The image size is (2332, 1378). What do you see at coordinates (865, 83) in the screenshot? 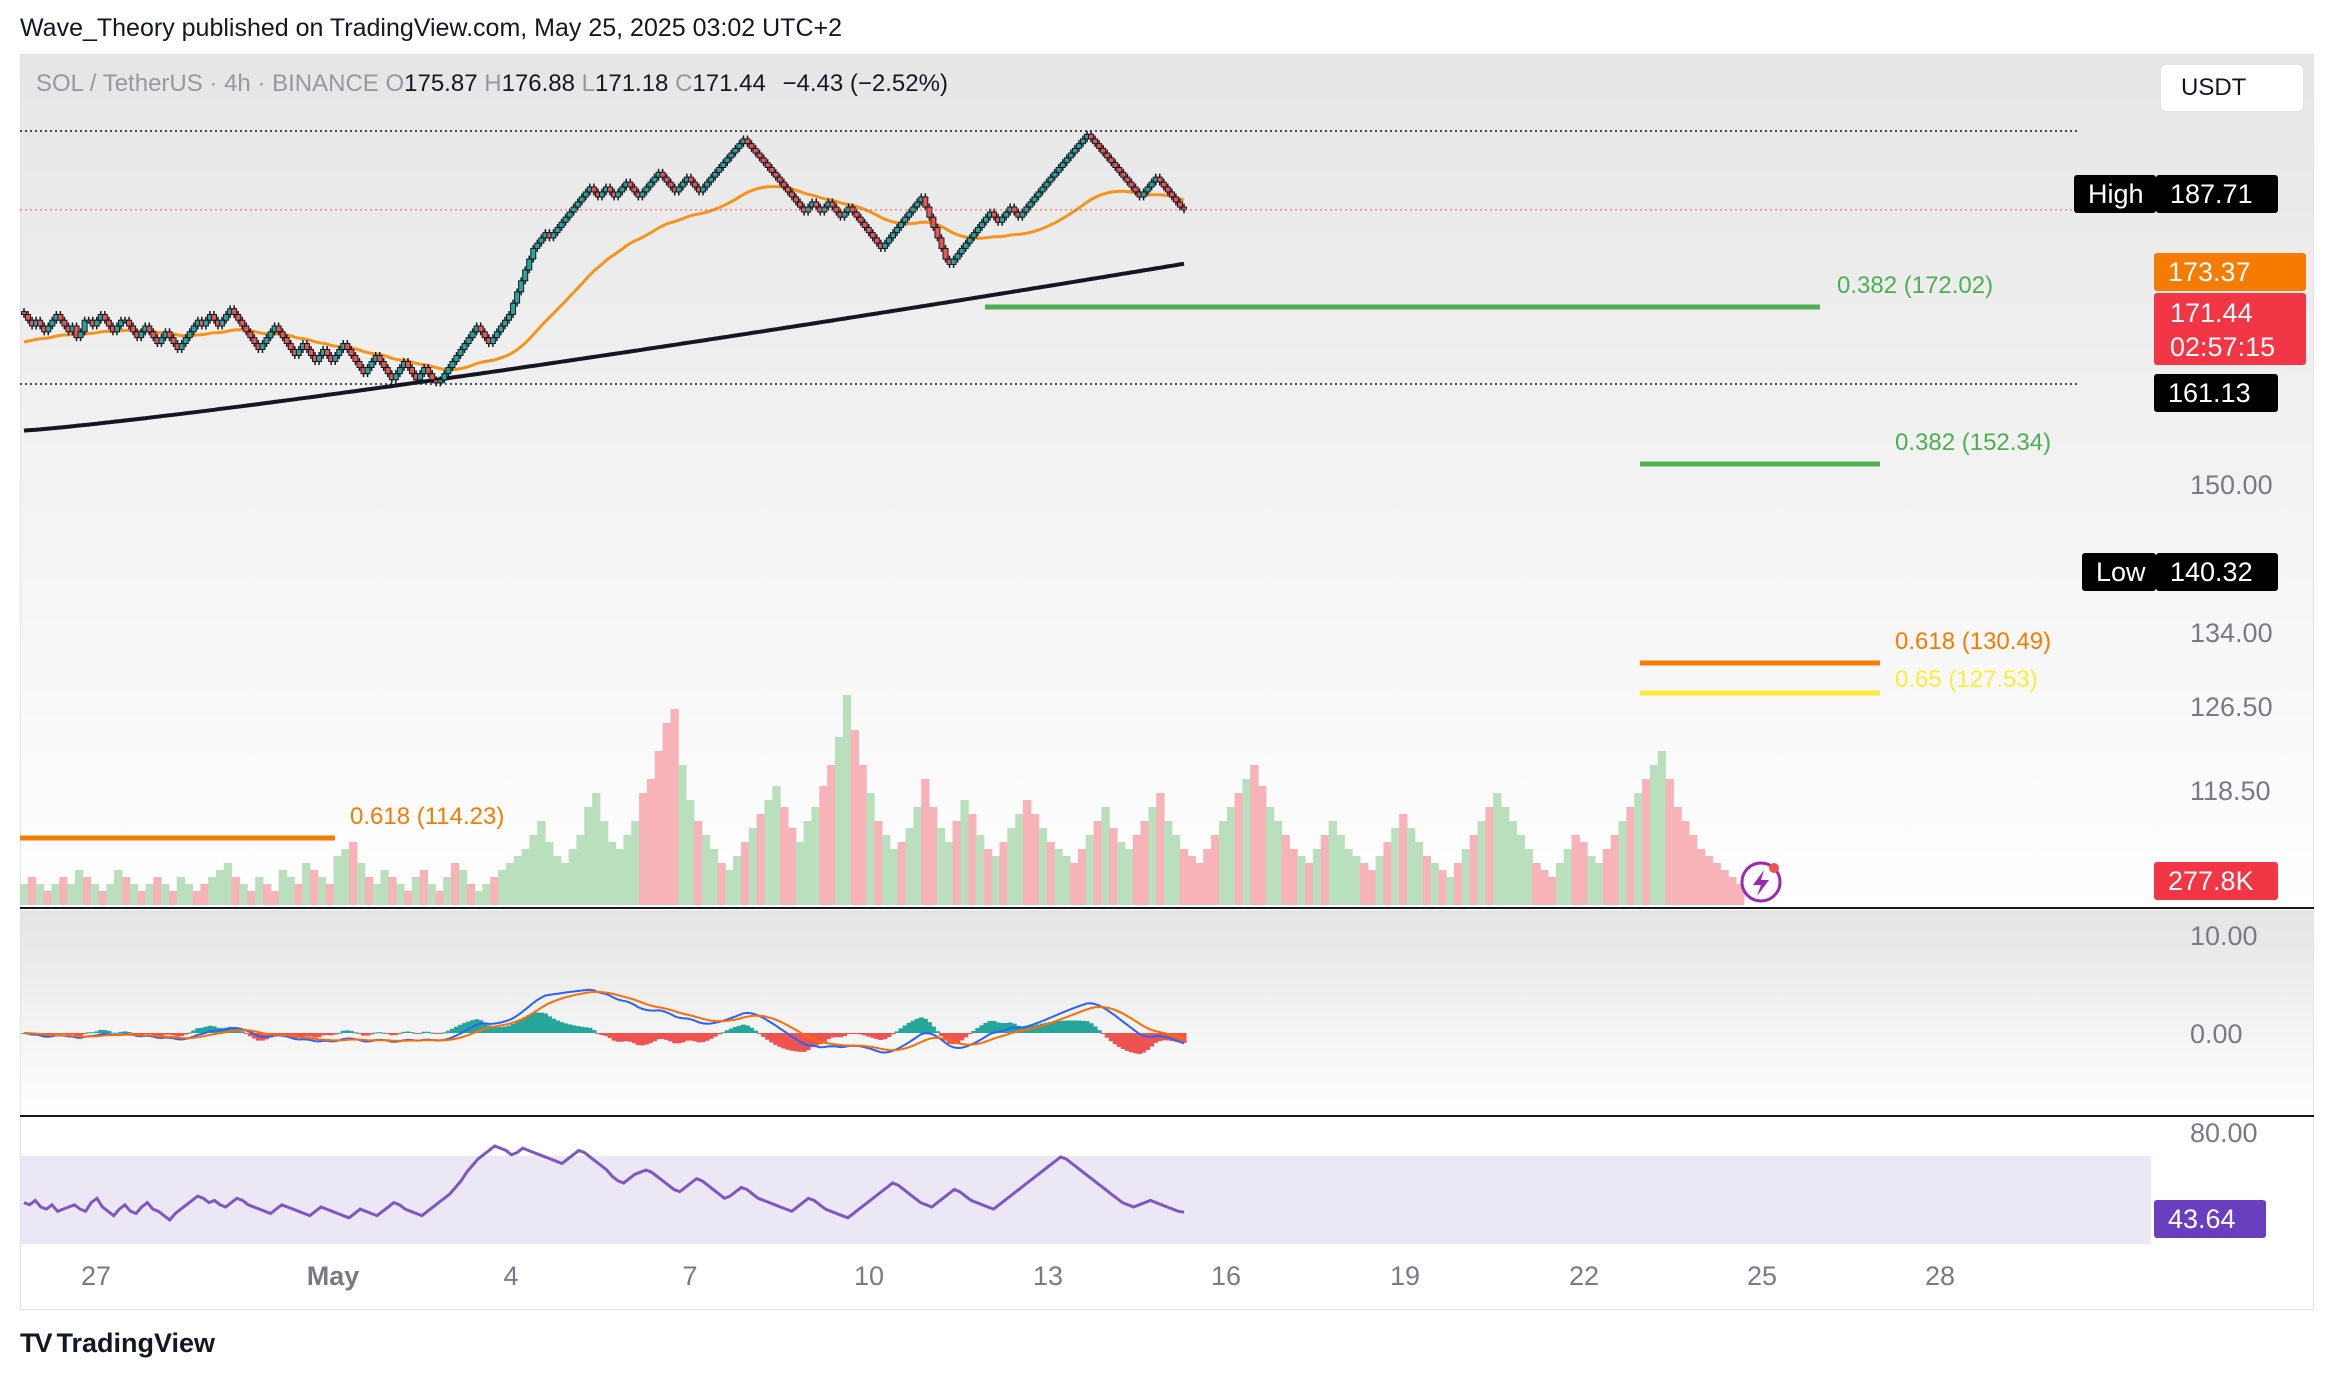
I see `change-value: −4.43 (−2.52%)` at bounding box center [865, 83].